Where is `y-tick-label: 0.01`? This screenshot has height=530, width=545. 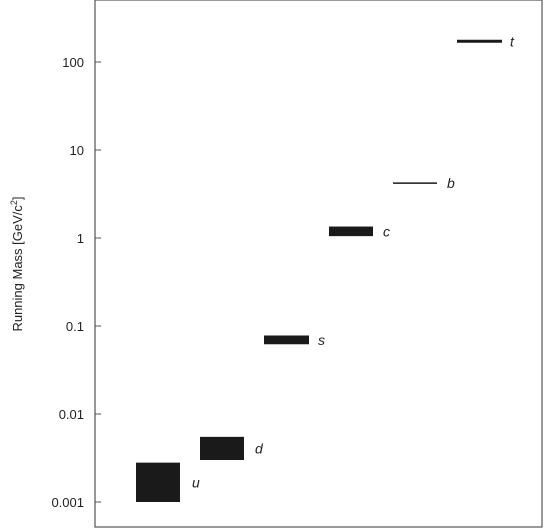
y-tick-label: 0.01 is located at coordinates (71, 414).